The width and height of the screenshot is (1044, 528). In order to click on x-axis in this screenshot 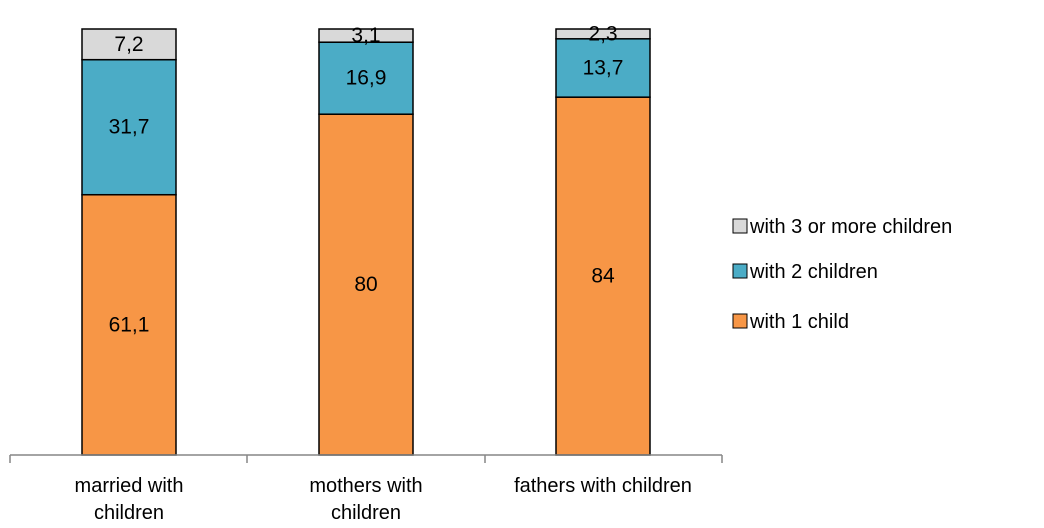, I will do `click(366, 458)`.